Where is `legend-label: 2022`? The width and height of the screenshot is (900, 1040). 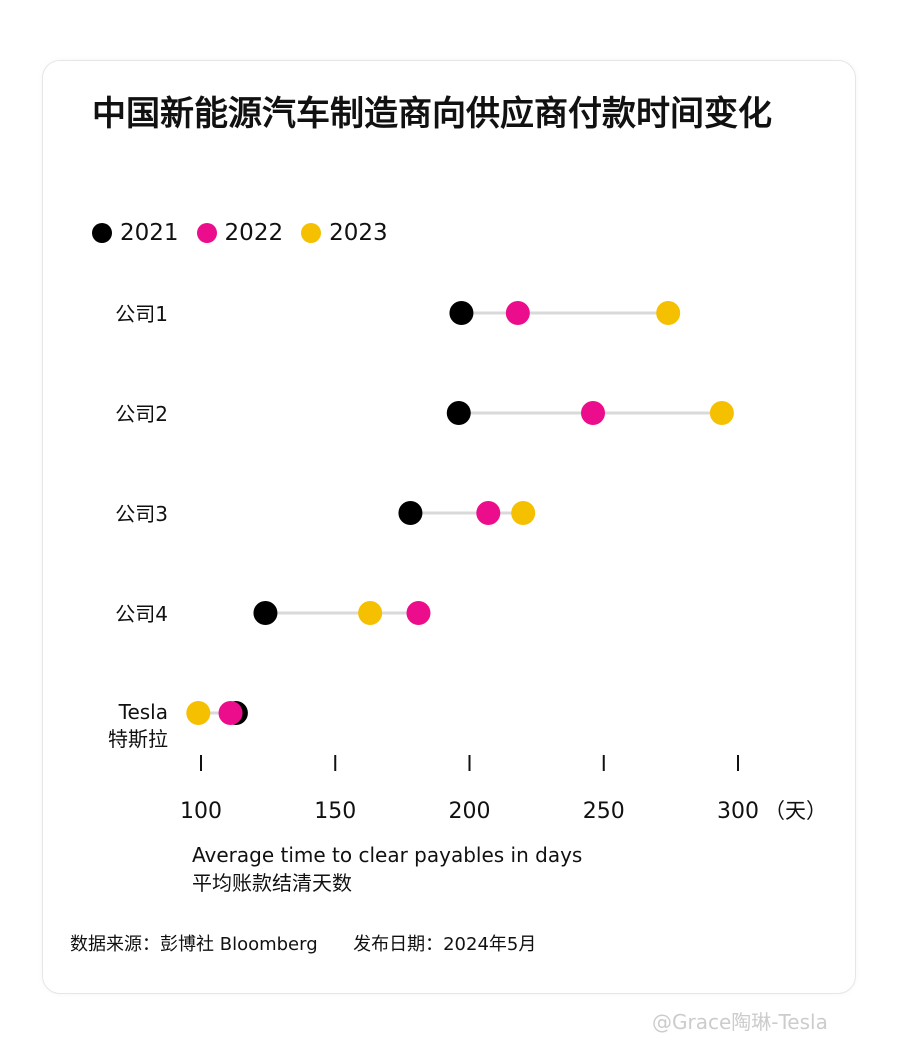 legend-label: 2022 is located at coordinates (254, 233).